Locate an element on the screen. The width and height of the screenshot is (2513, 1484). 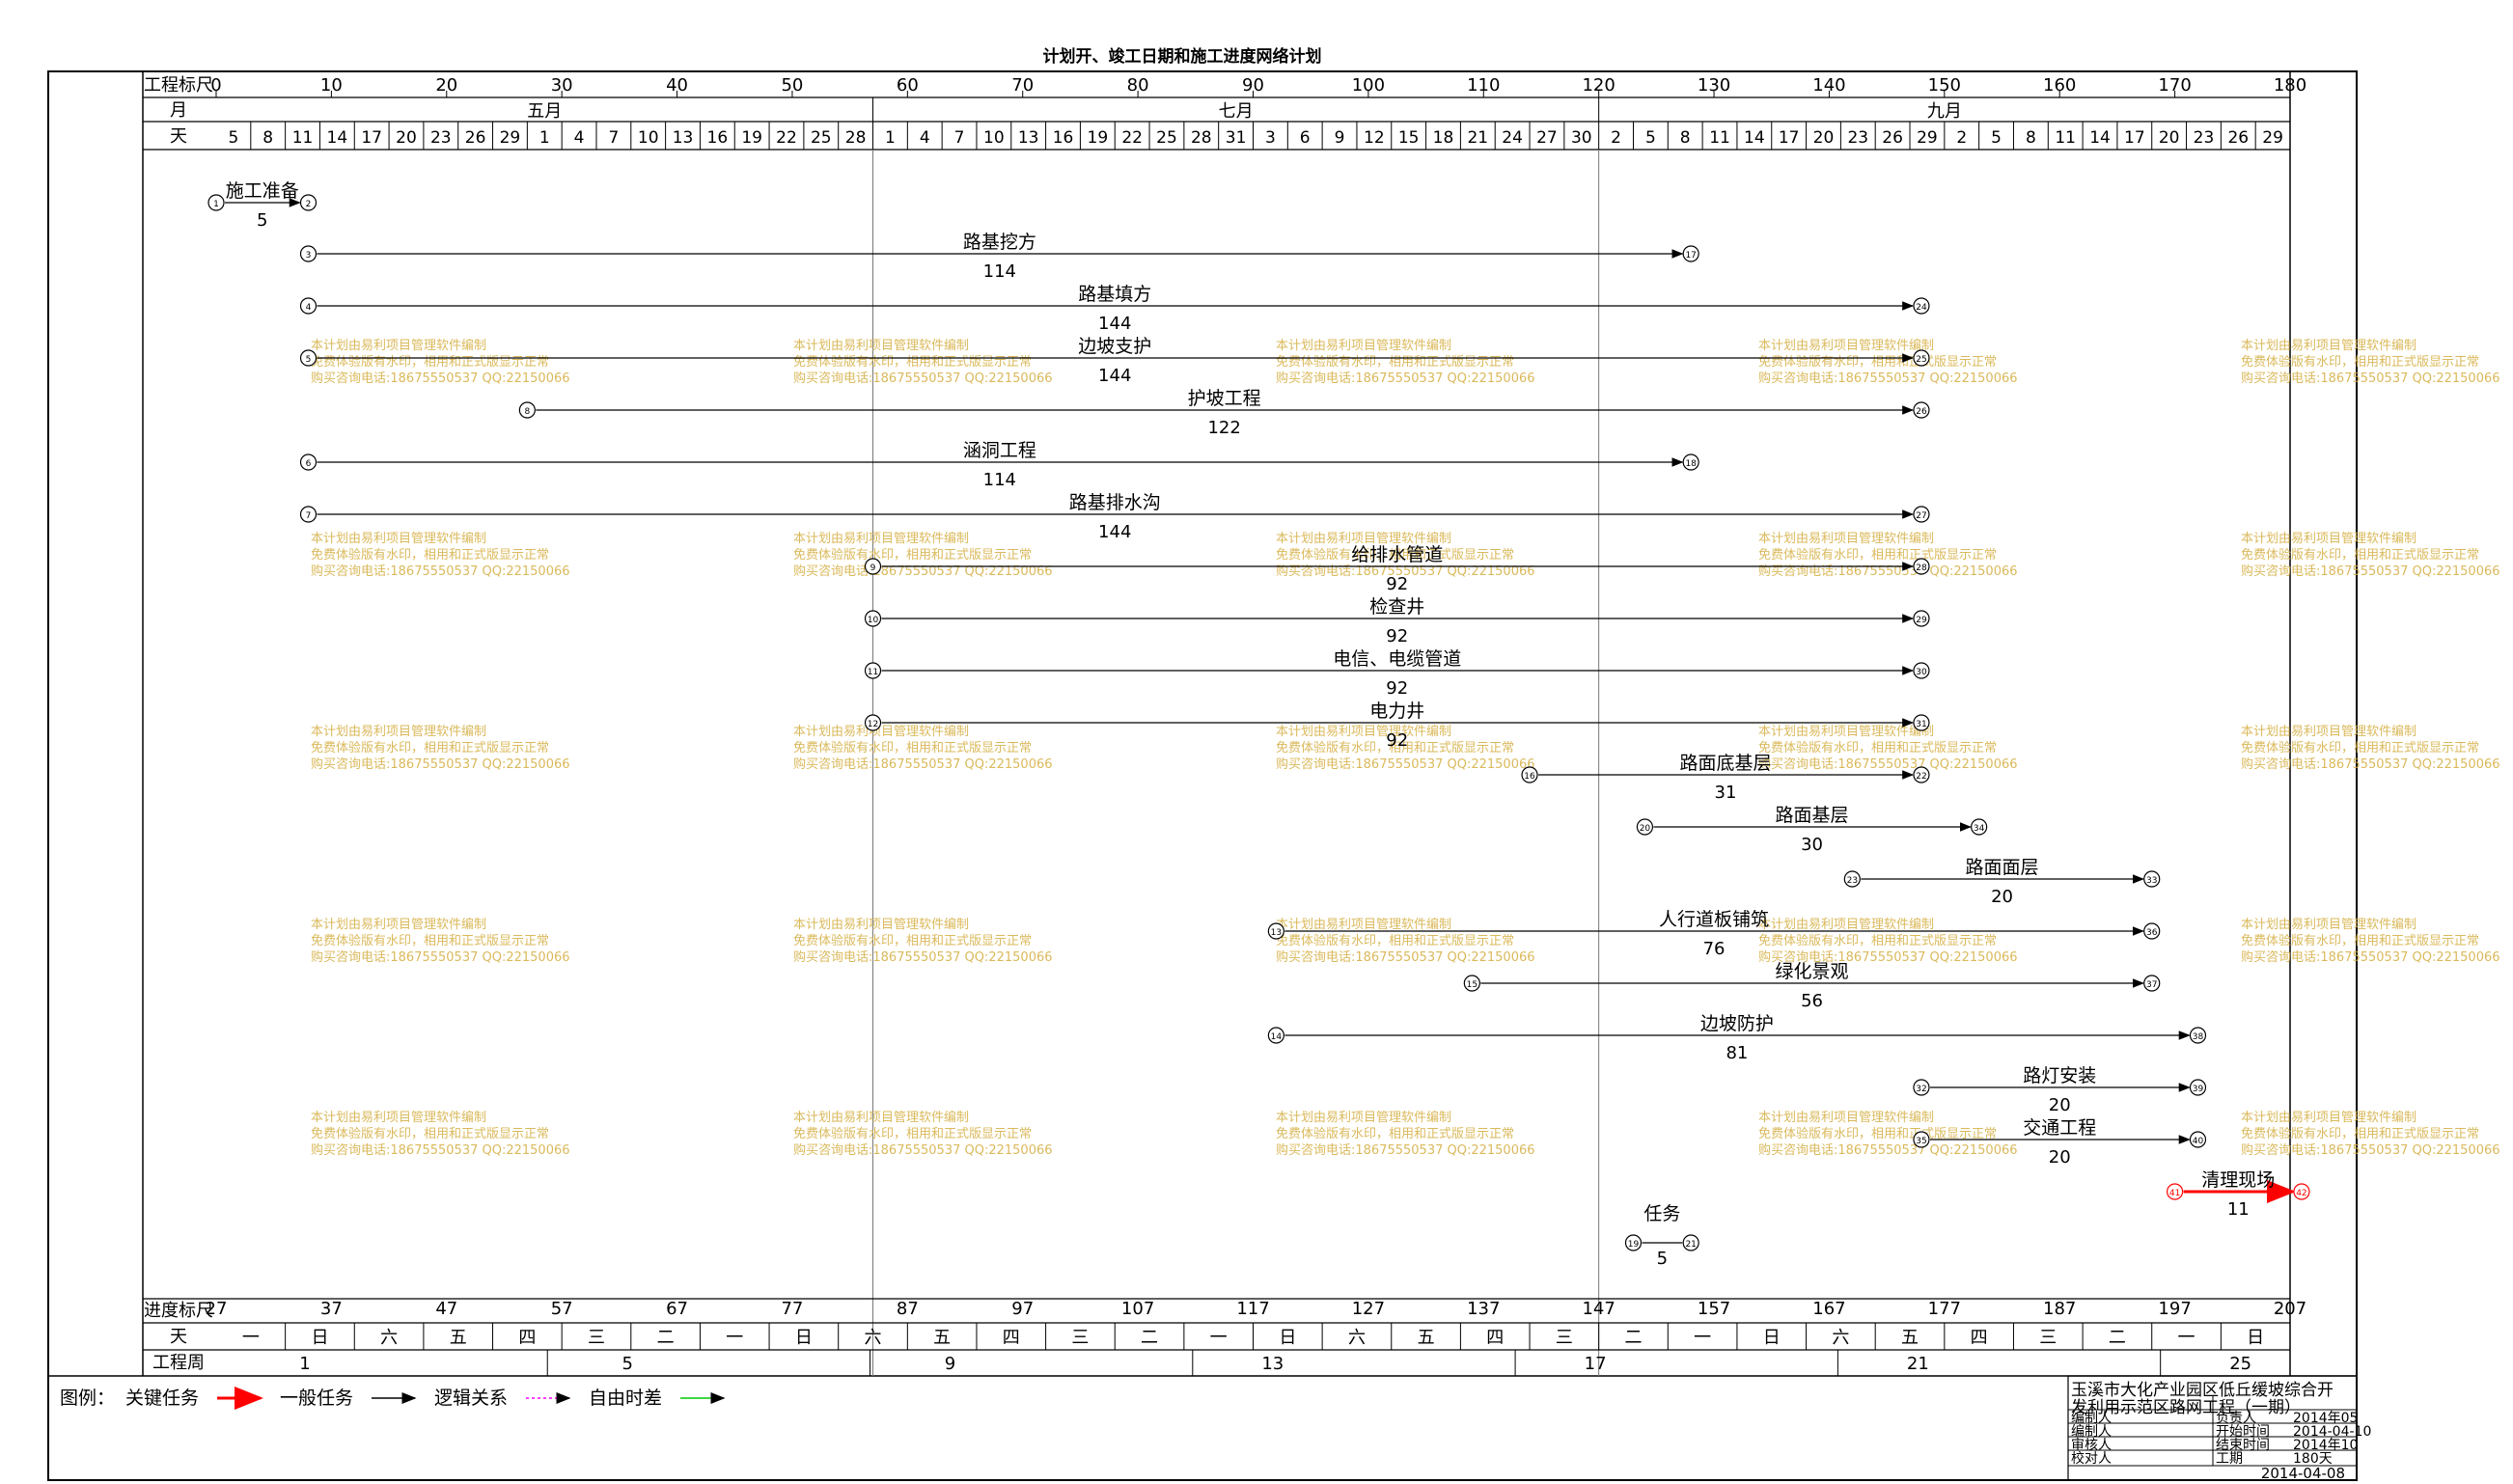
scale-tick: 120 is located at coordinates (1598, 85).